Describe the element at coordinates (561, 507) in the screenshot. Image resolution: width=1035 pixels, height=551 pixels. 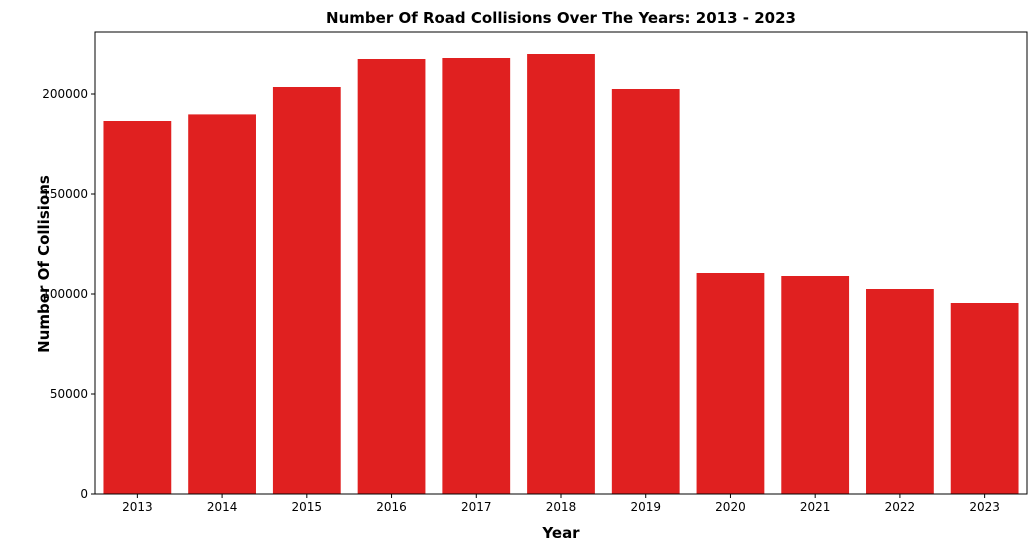
I see `x-tick-label-2018: 2018` at that location.